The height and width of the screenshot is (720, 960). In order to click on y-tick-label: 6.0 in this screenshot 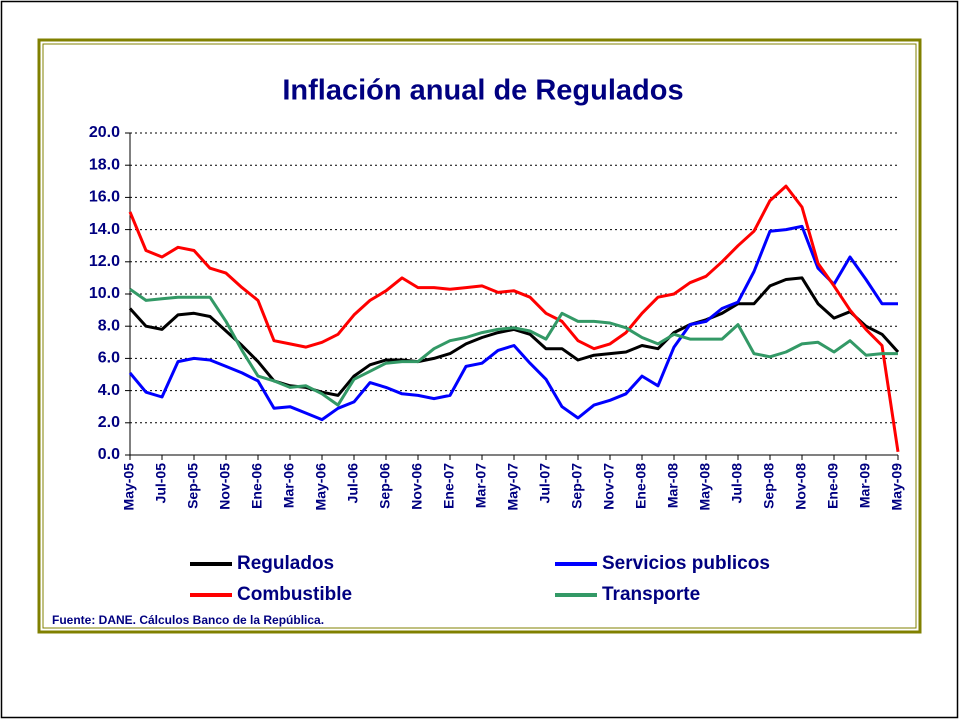, I will do `click(109, 358)`.